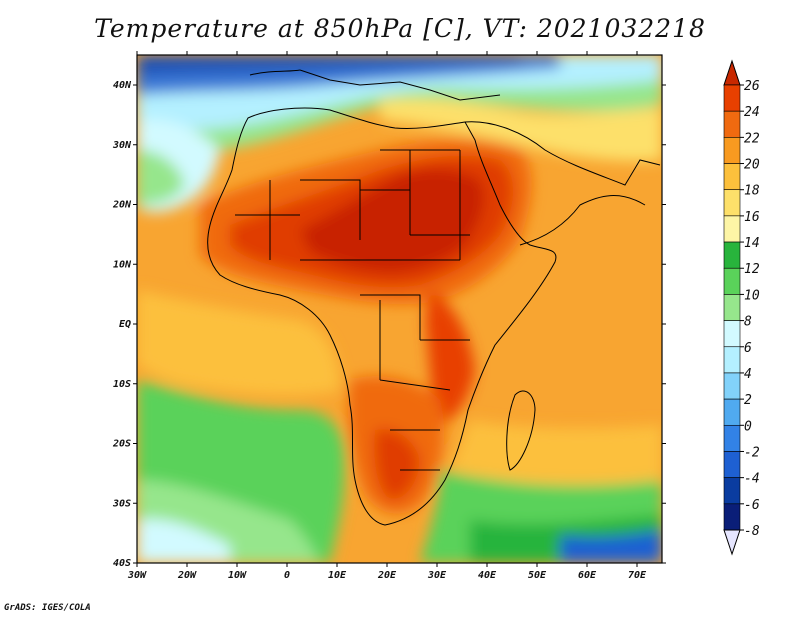 This screenshot has width=800, height=618. What do you see at coordinates (748, 322) in the screenshot?
I see `colorbar-label: 8` at bounding box center [748, 322].